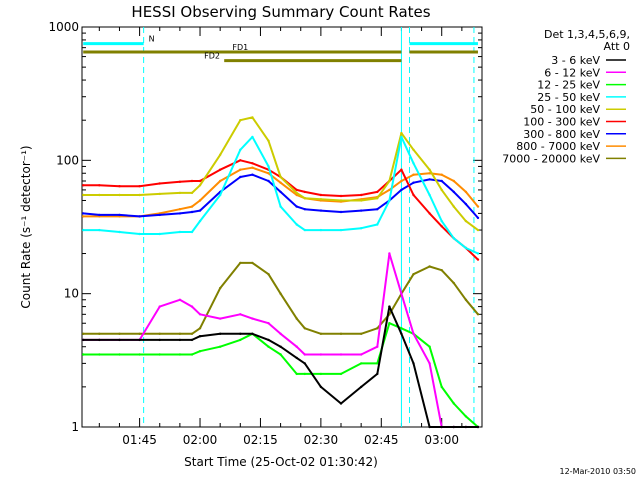 The height and width of the screenshot is (480, 640). I want to click on legend-label: 25 - 50 keV, so click(568, 97).